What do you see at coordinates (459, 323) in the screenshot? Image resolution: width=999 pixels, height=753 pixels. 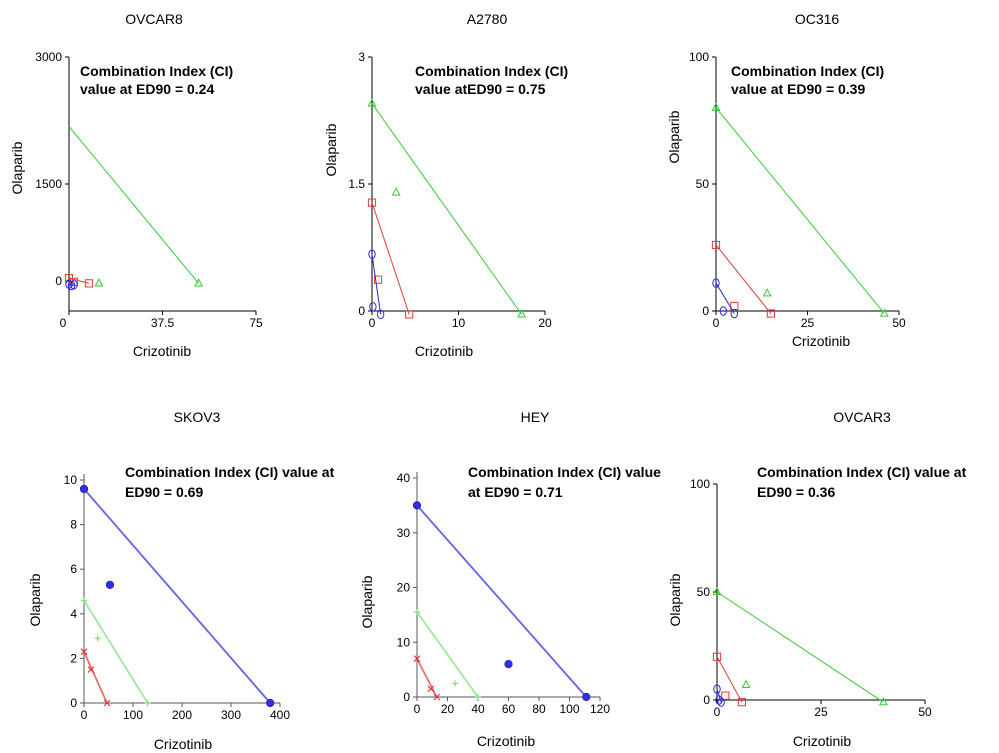 I see `x-tick-label: 10` at bounding box center [459, 323].